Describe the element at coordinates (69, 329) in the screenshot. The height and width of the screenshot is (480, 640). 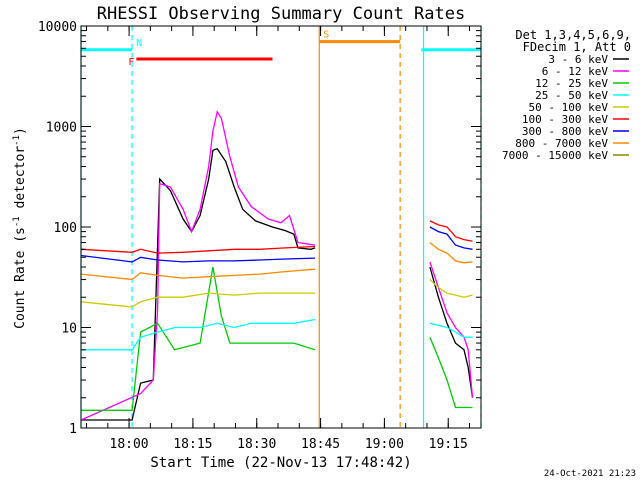
I see `y-tick-label: 10` at that location.